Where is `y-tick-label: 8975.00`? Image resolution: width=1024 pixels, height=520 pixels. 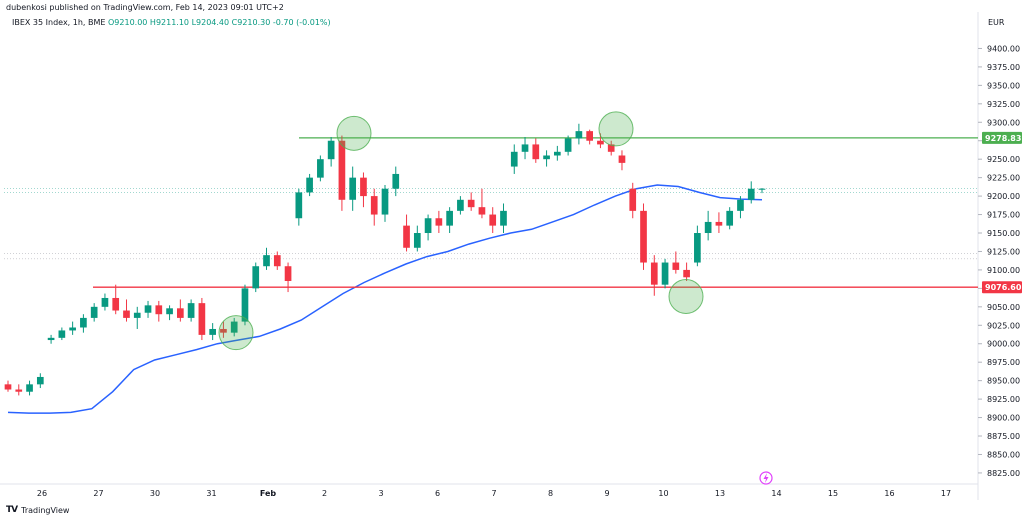
y-tick-label: 8975.00 is located at coordinates (1003, 362).